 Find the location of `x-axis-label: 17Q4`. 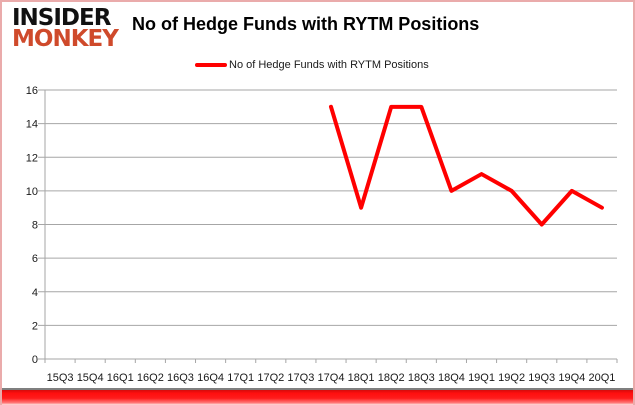

x-axis-label: 17Q4 is located at coordinates (331, 378).